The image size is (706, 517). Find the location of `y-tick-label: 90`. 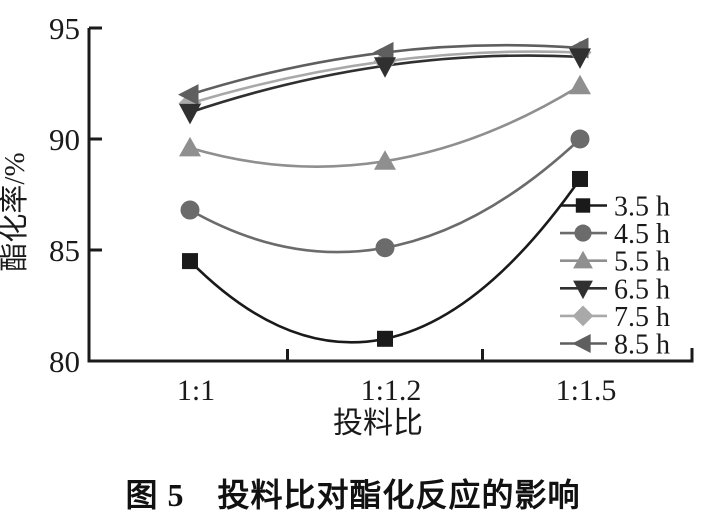

y-tick-label: 90 is located at coordinates (64, 139).